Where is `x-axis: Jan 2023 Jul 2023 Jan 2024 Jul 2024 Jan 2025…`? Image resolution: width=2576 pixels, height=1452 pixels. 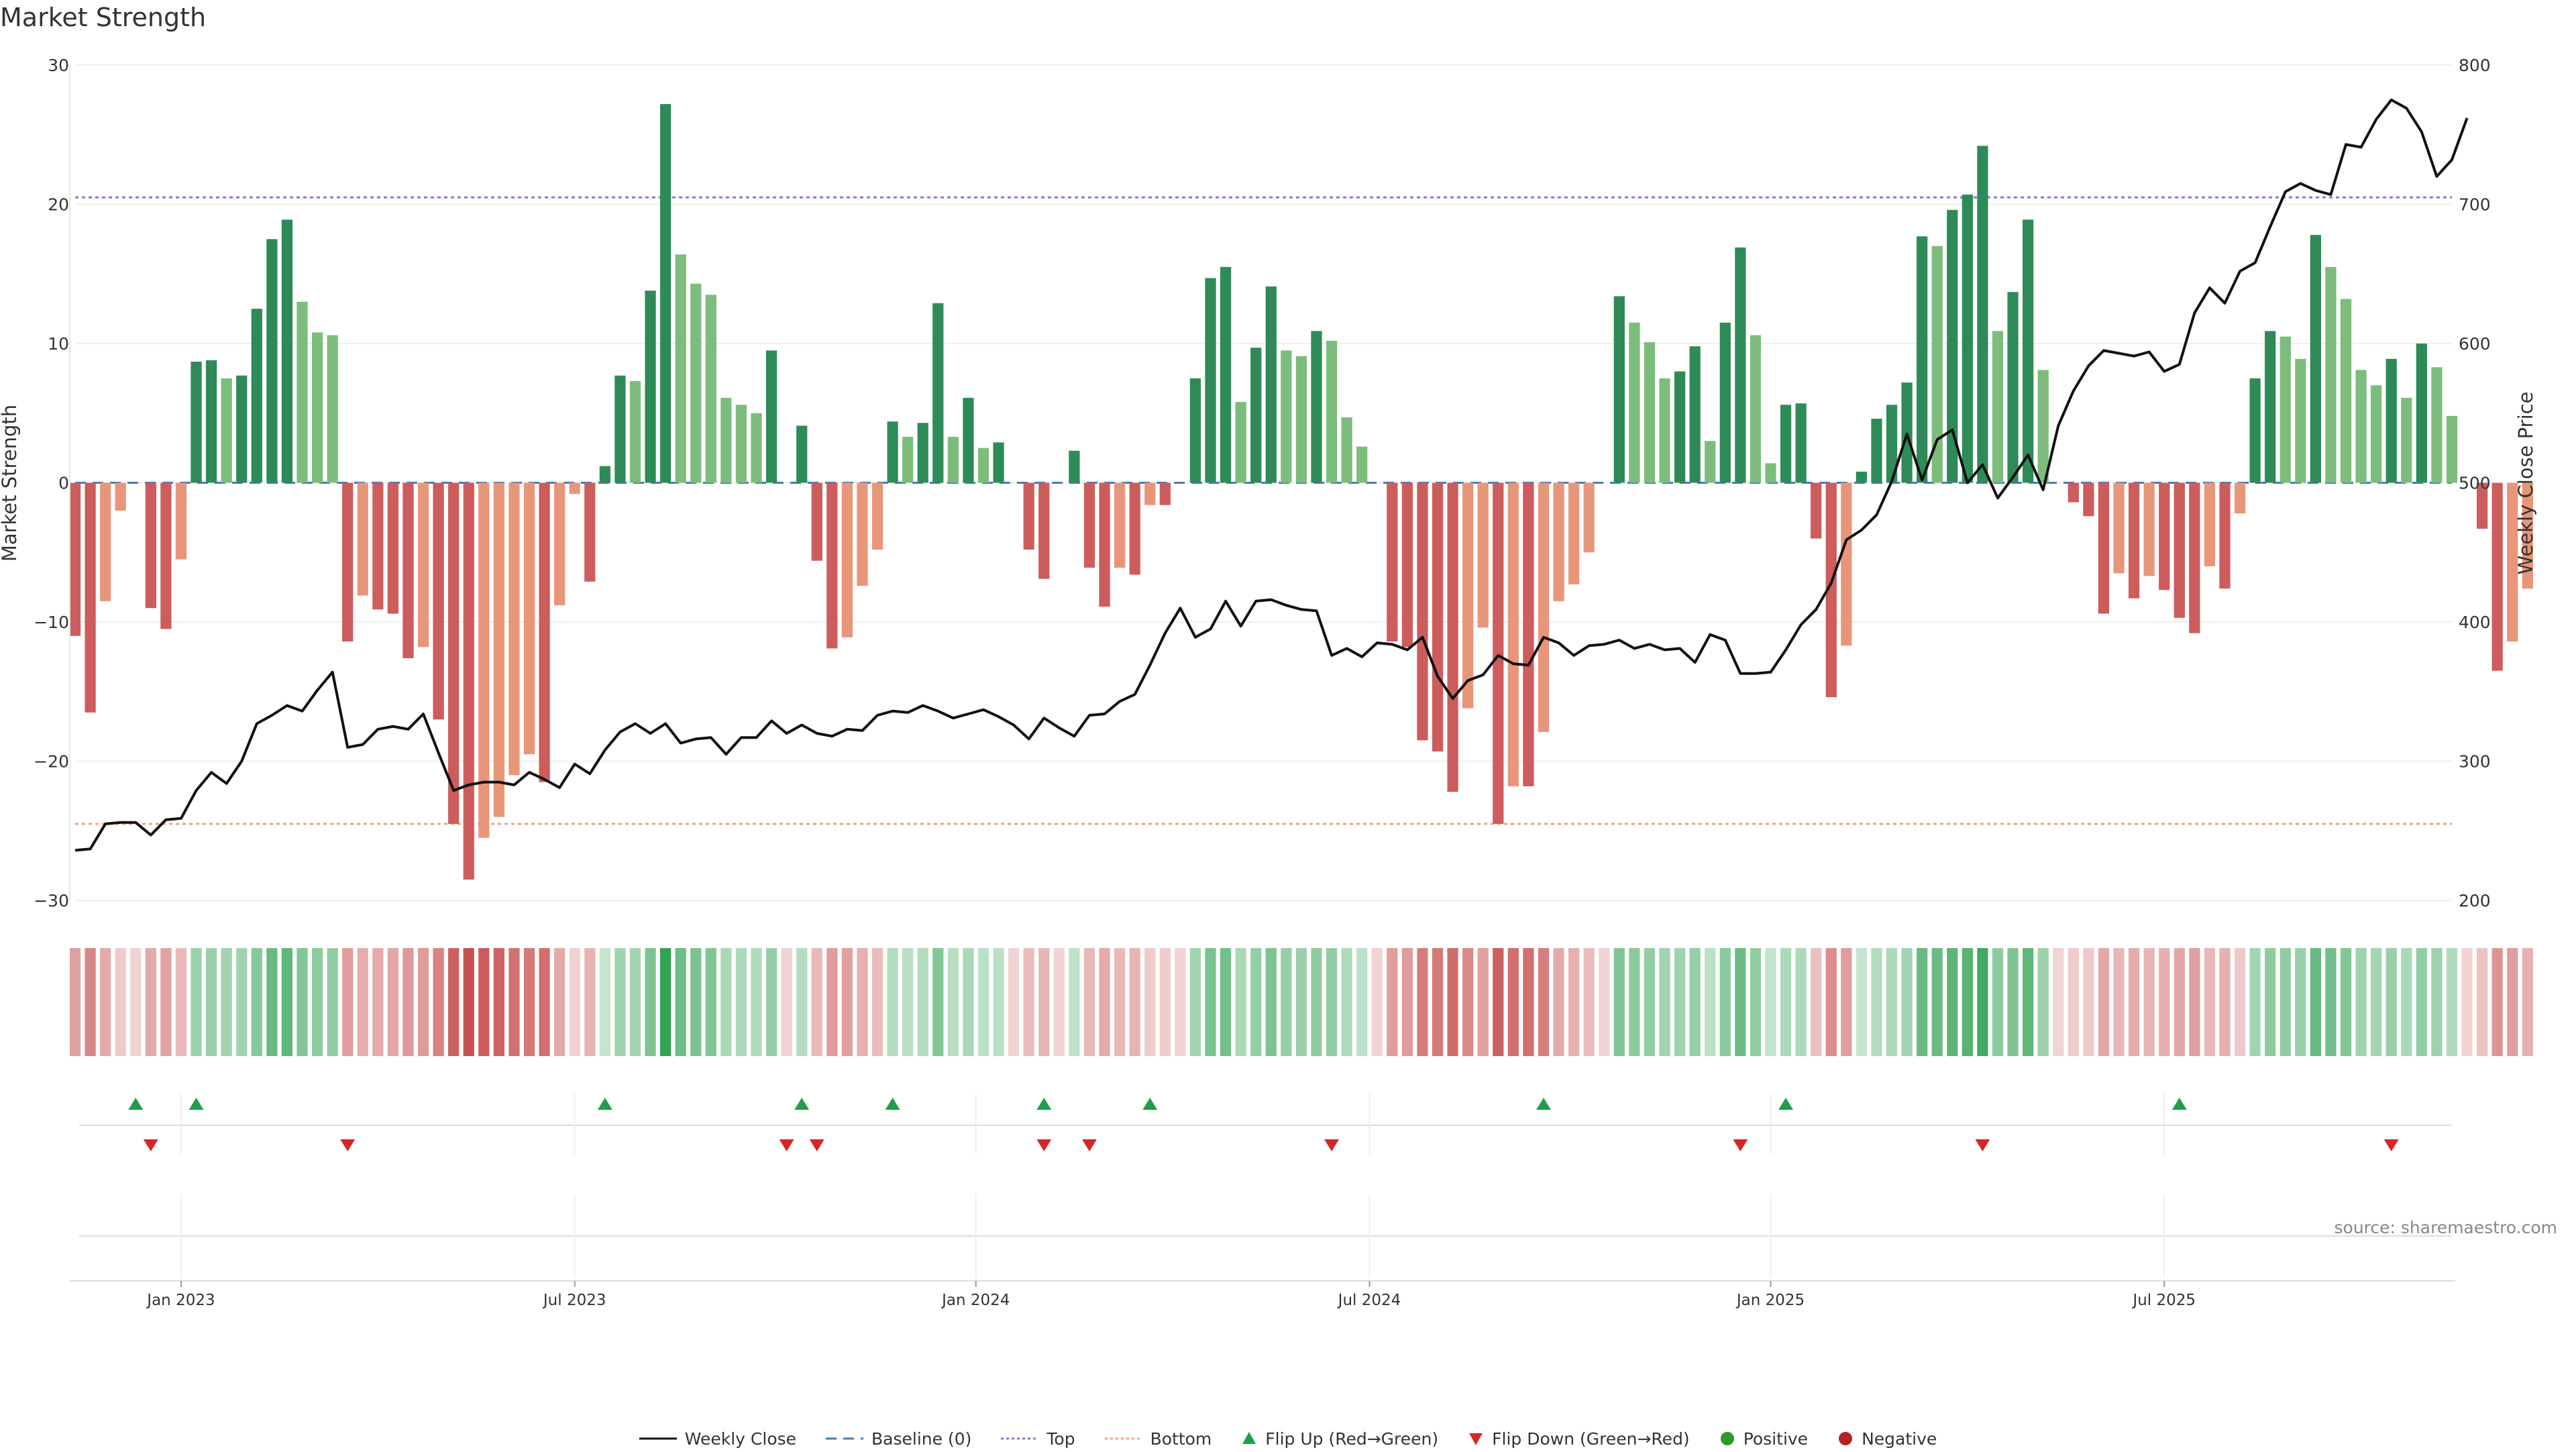 x-axis: Jan 2023 Jul 2023 Jan 2024 Jul 2024 Jan 2025… is located at coordinates (1262, 1201).